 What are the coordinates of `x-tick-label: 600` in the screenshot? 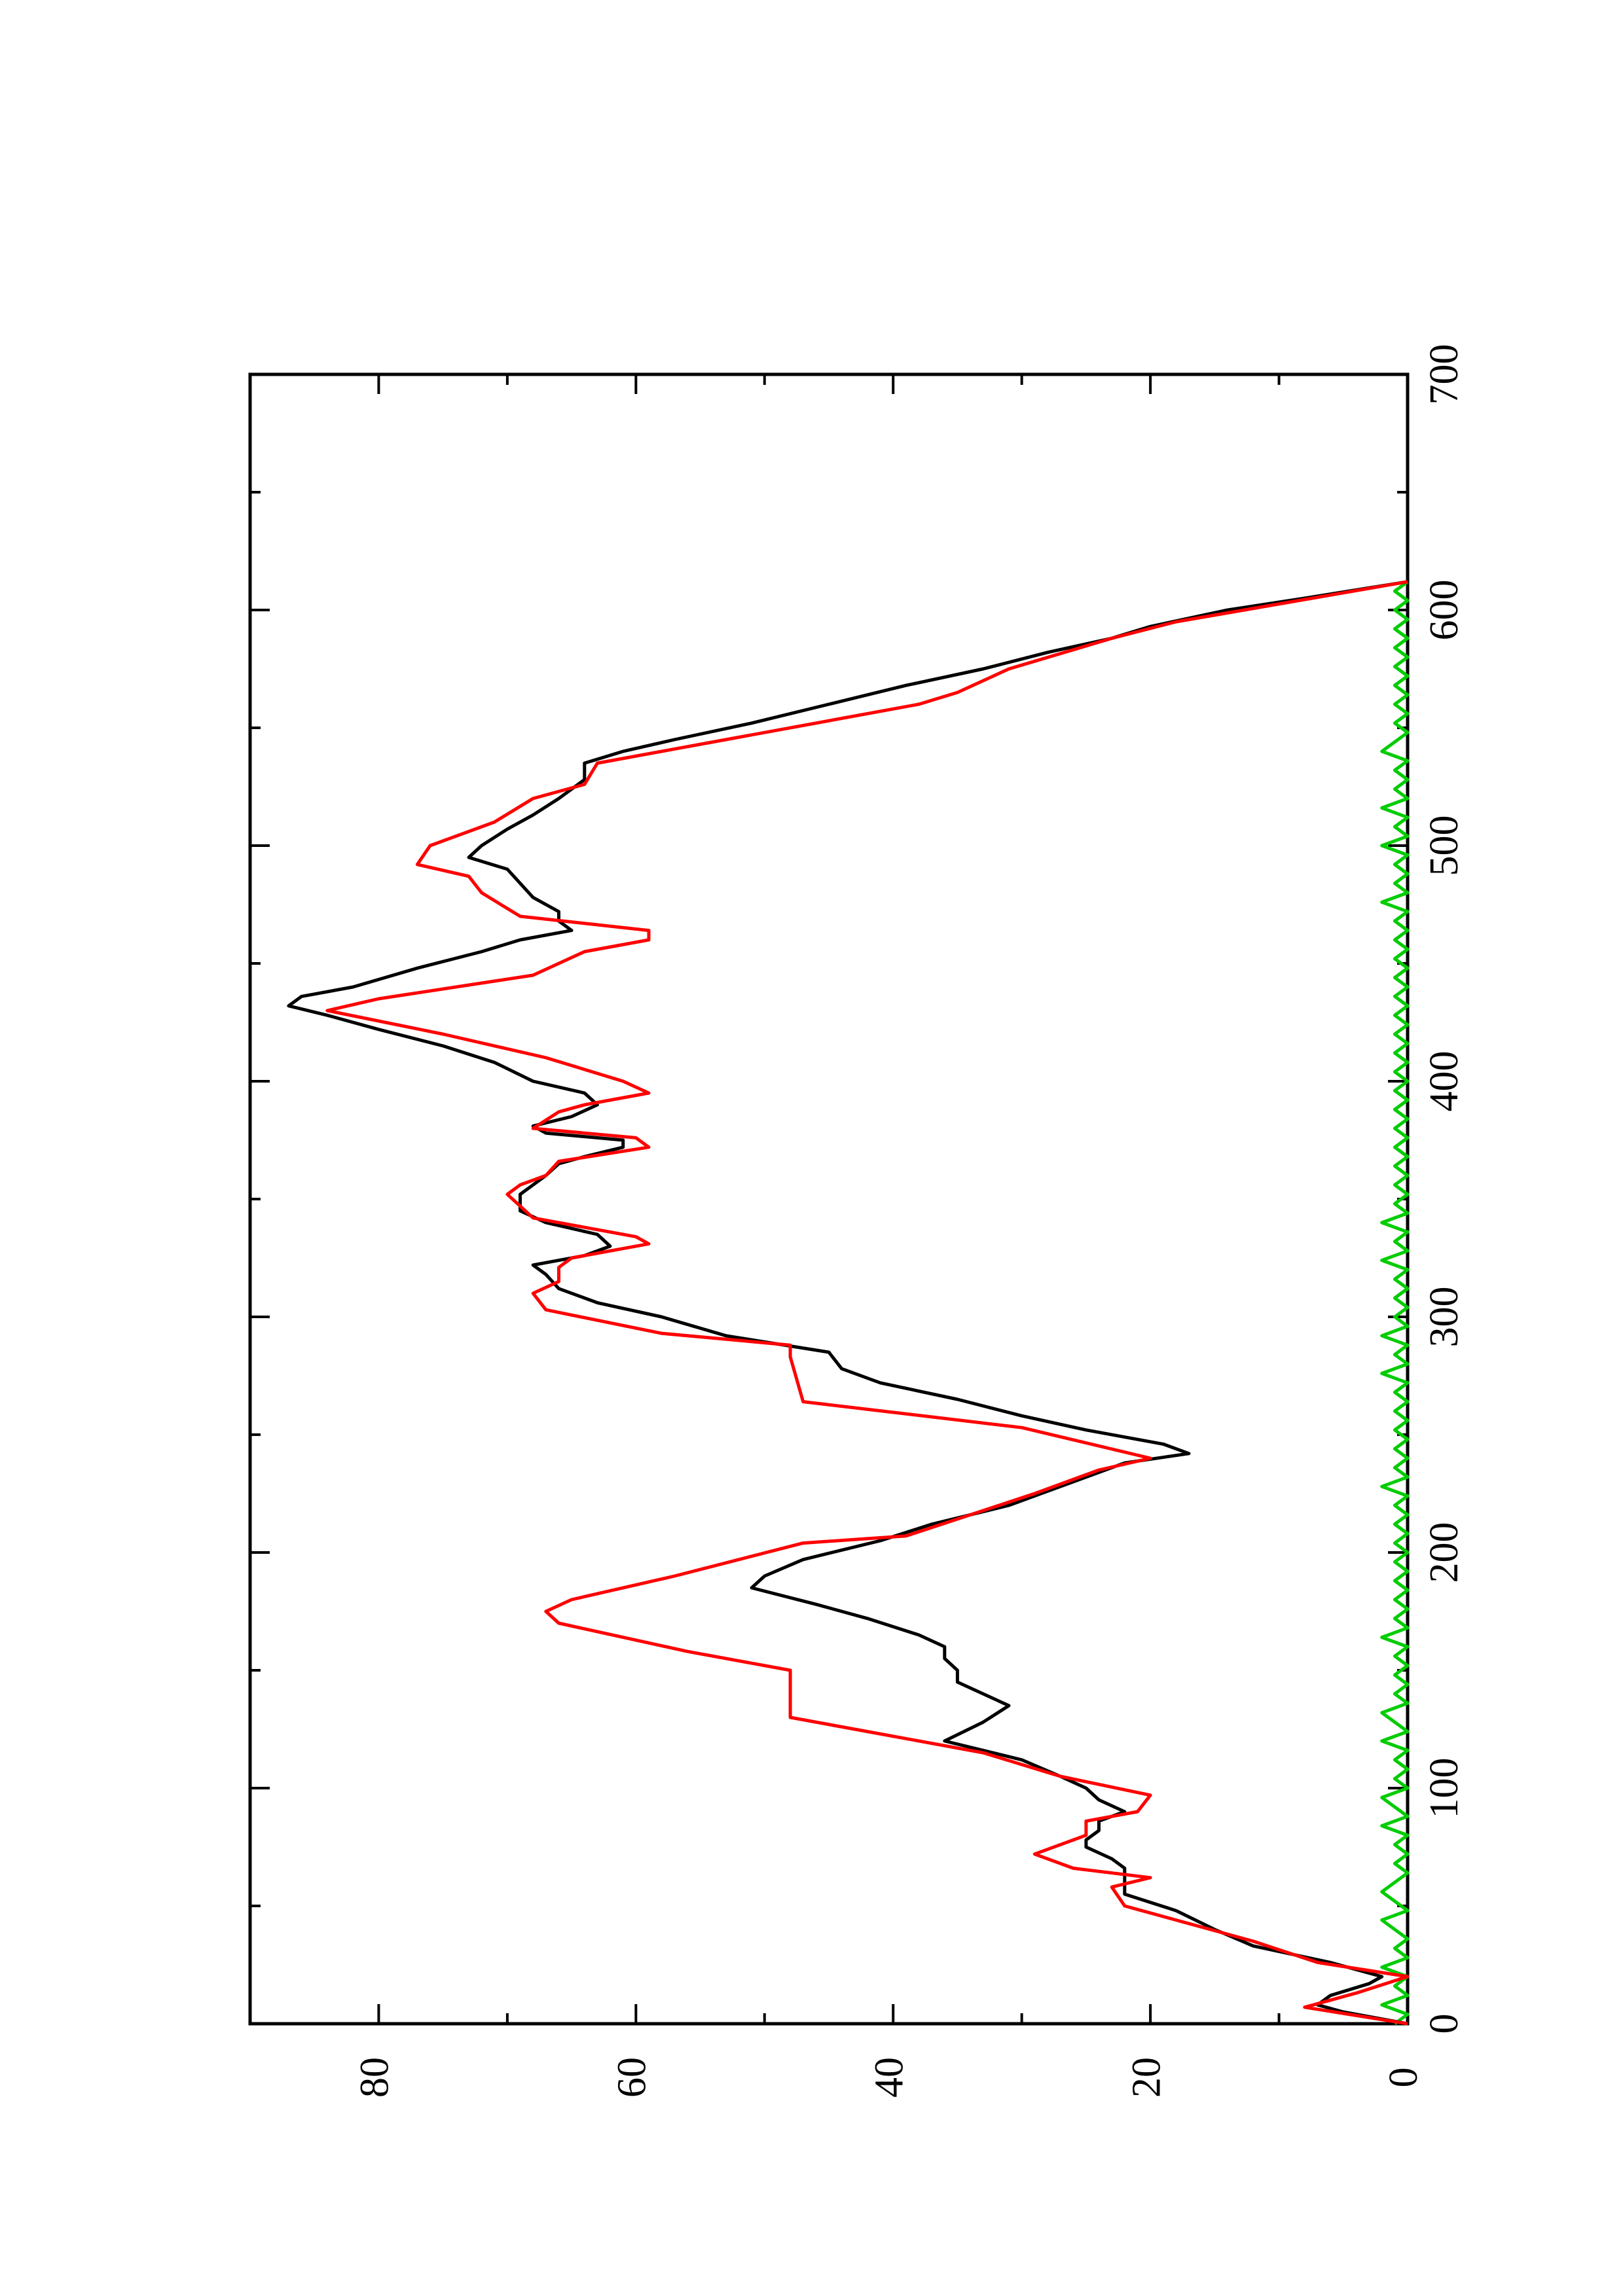 It's located at (1444, 610).